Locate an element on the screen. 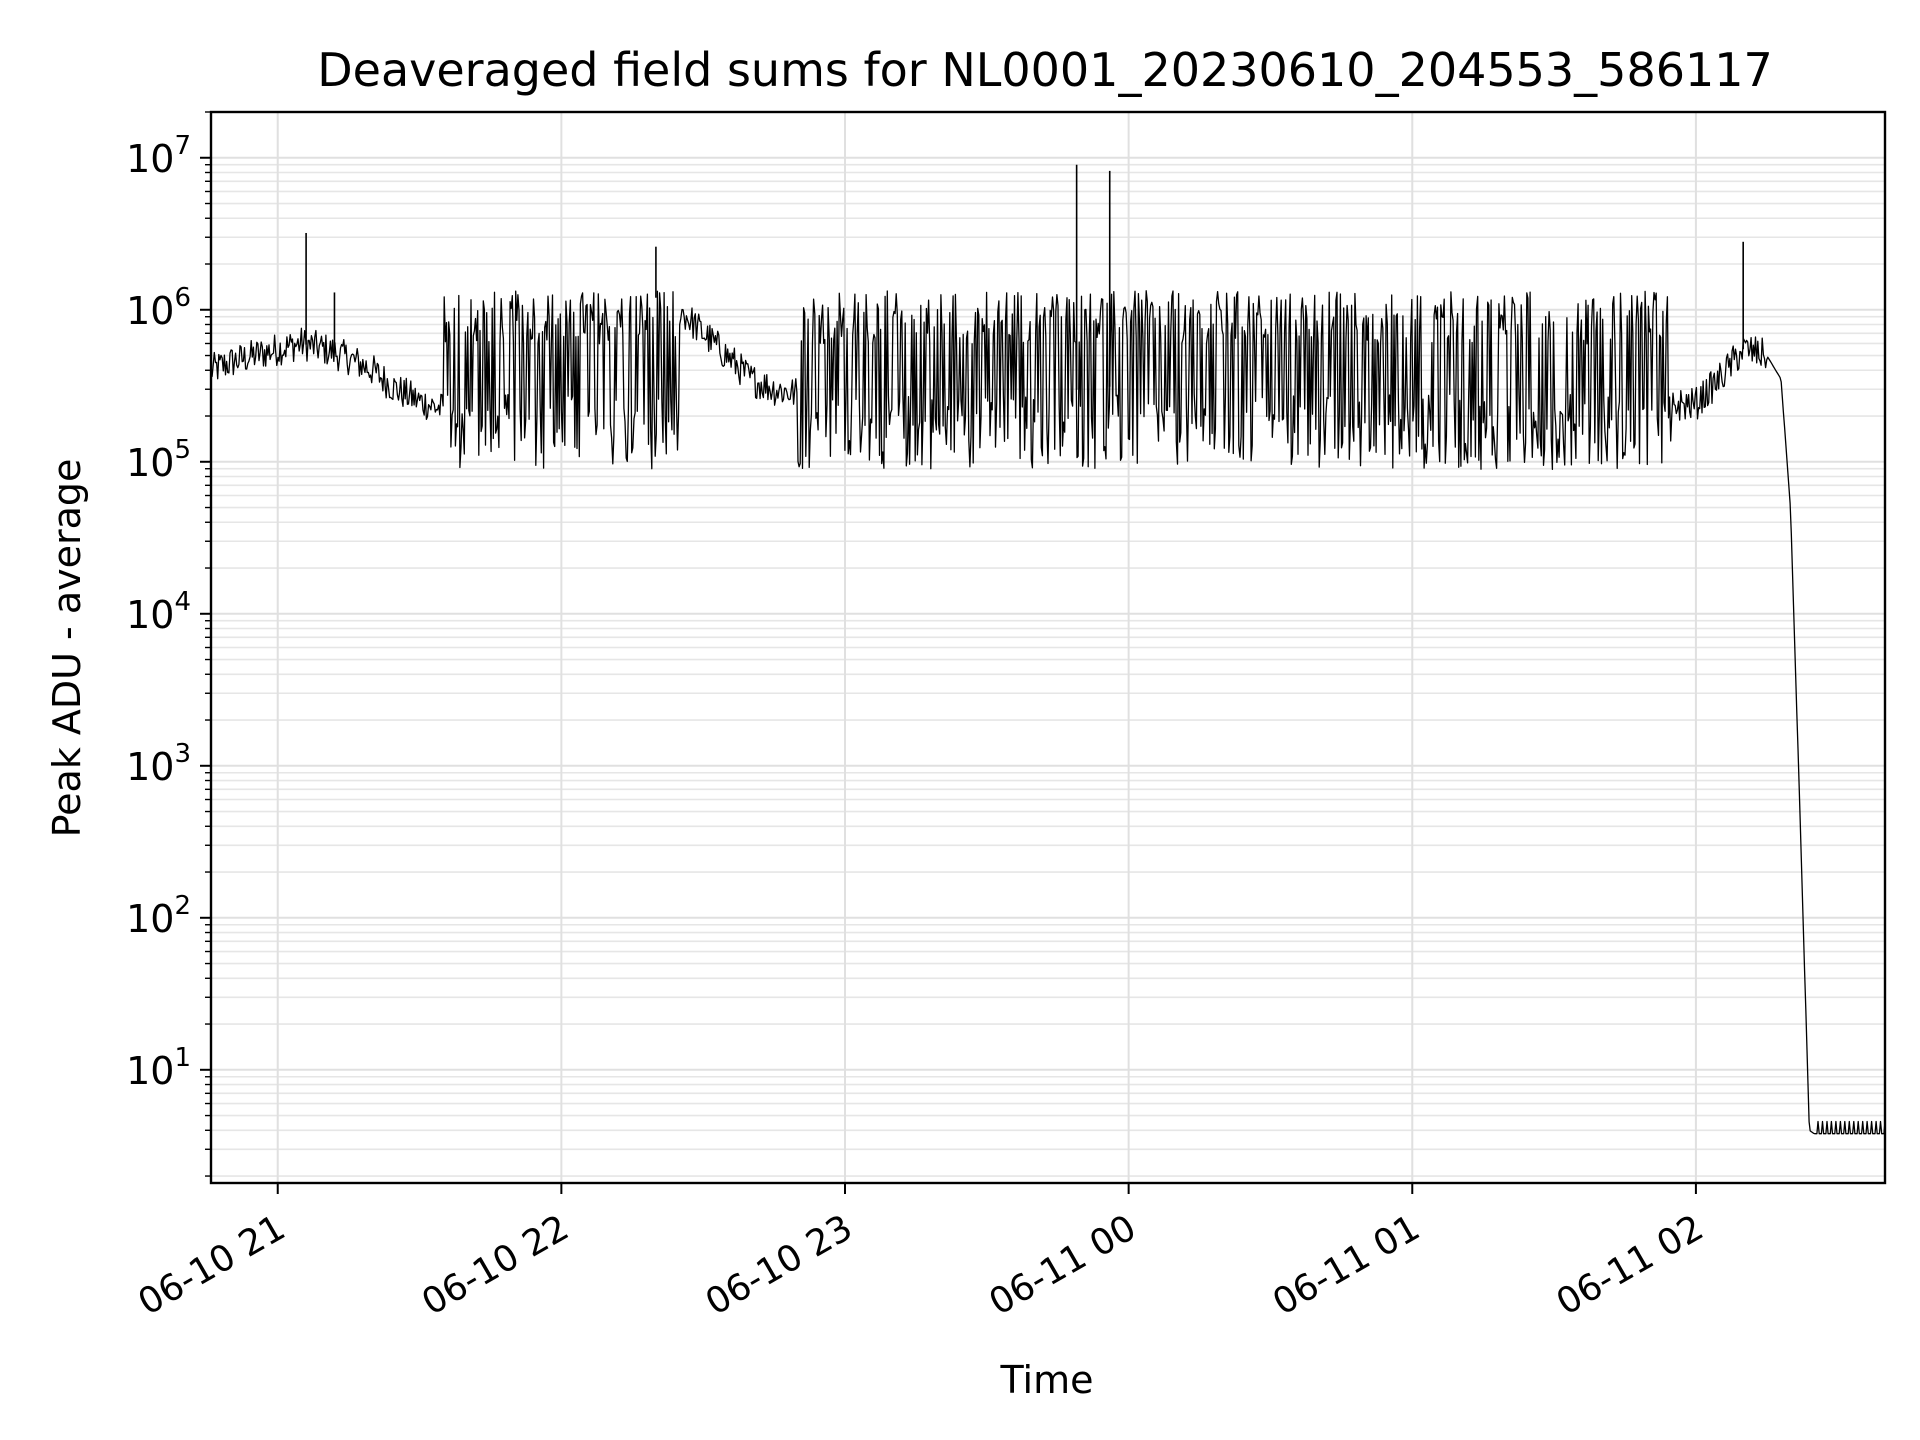 The width and height of the screenshot is (1920, 1440). x-axis-label: Time is located at coordinates (1047, 1380).